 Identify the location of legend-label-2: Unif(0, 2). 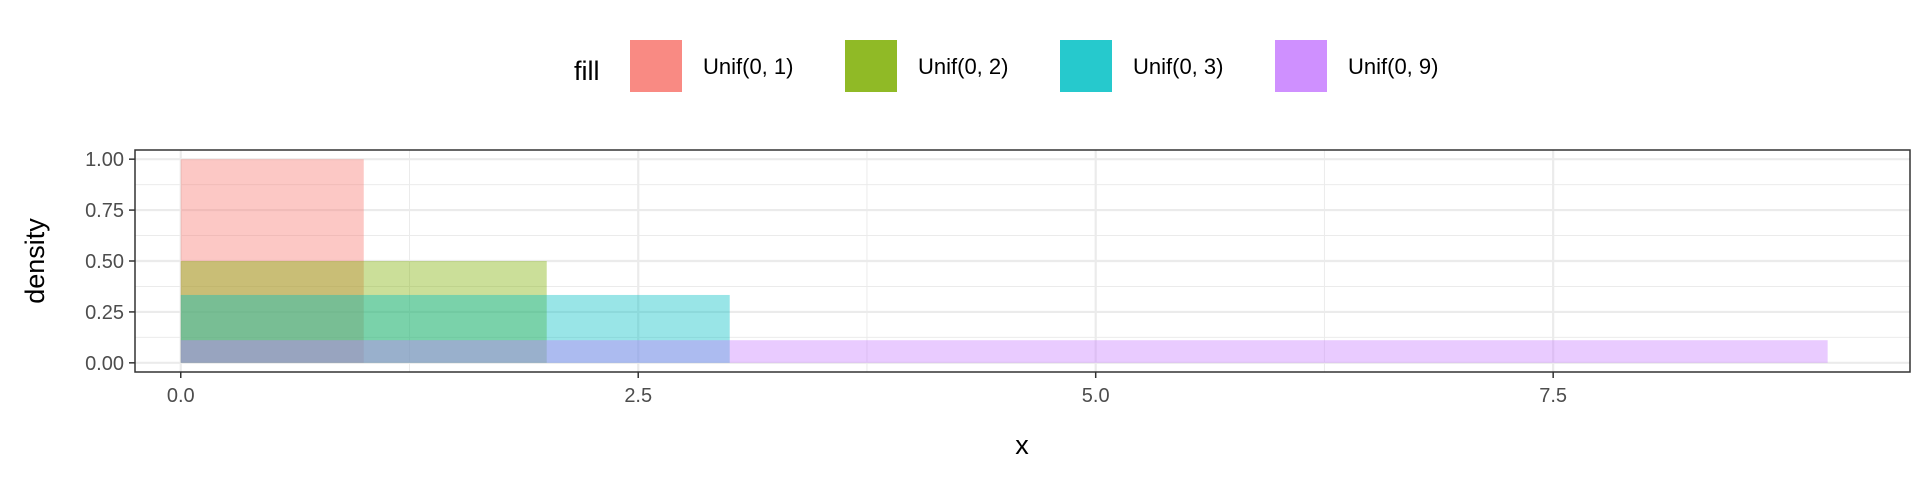
(963, 66).